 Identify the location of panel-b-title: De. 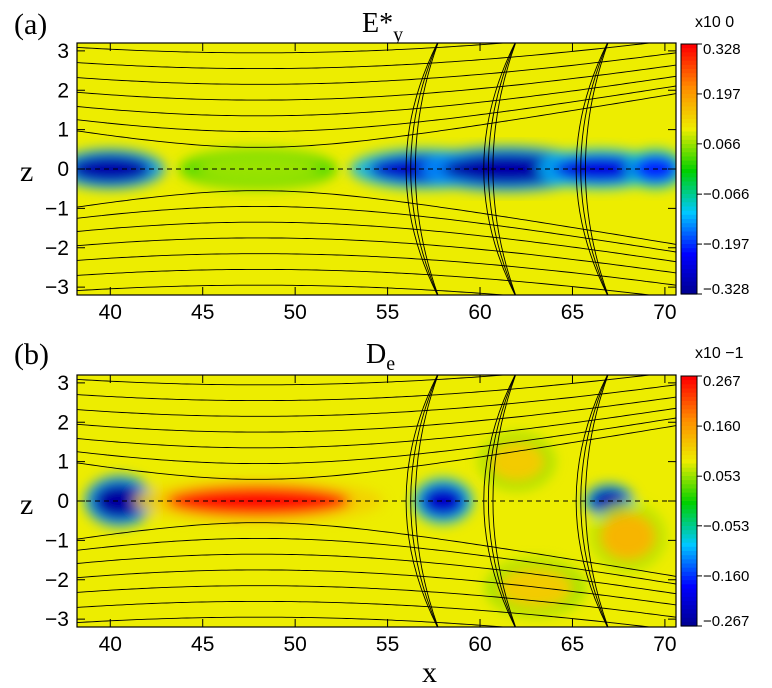
(380, 357).